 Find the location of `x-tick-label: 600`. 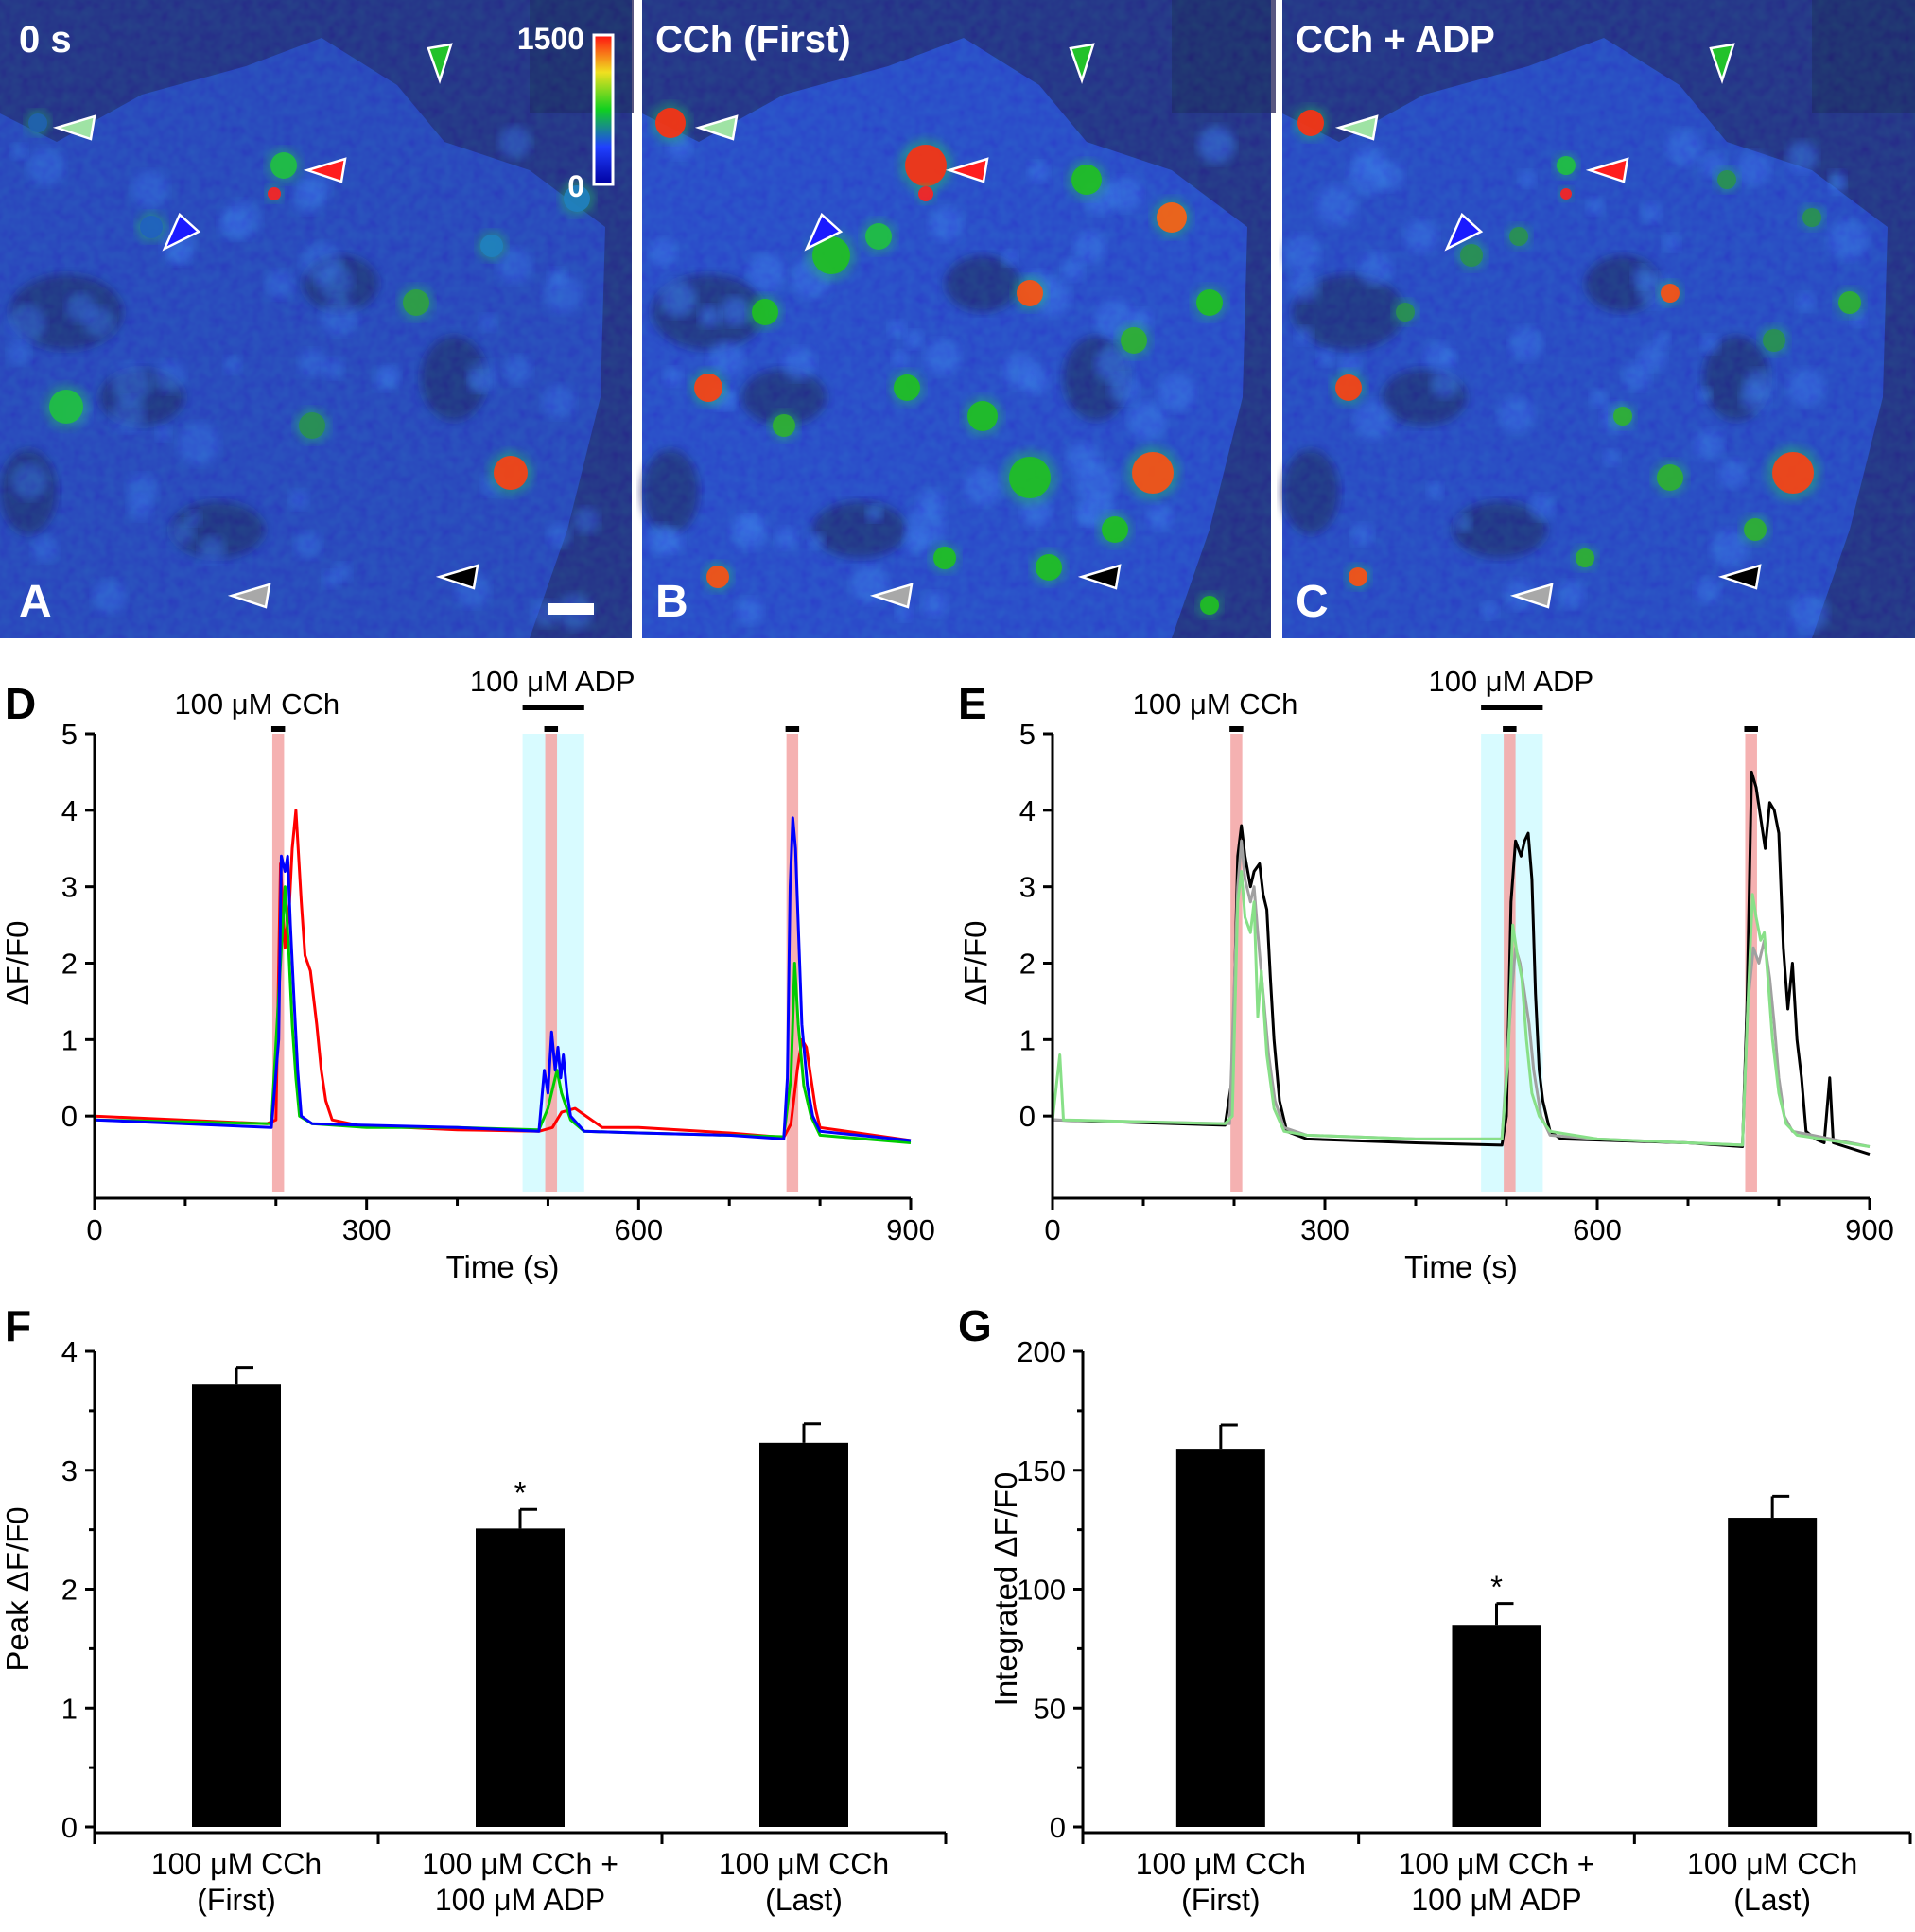

x-tick-label: 600 is located at coordinates (638, 1229).